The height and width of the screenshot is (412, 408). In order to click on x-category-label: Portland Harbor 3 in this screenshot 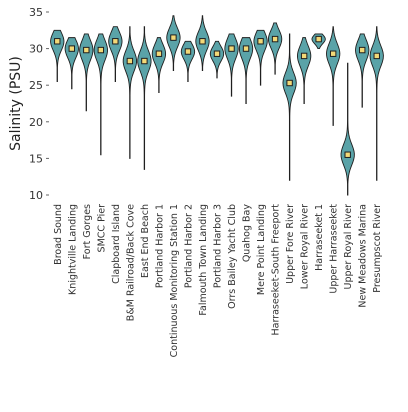, I will do `click(218, 246)`.